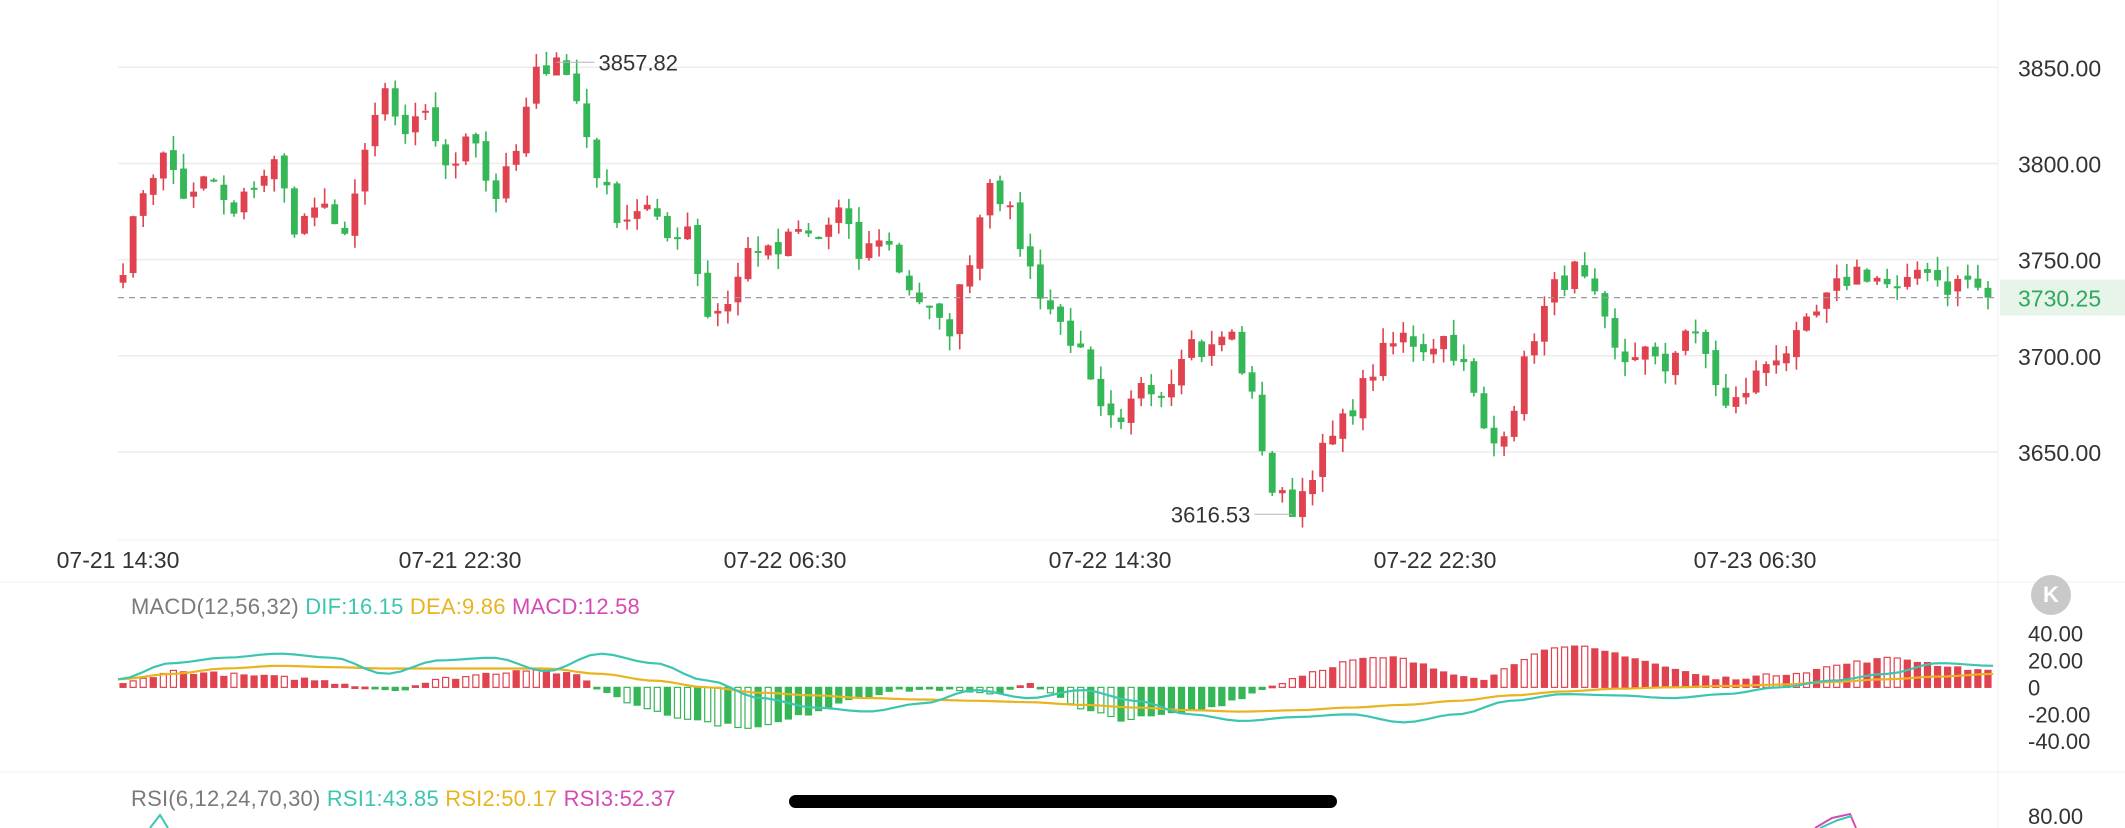 The image size is (2125, 828). Describe the element at coordinates (226, 798) in the screenshot. I see `rsi-params: RSI(6,12,24,70,30)` at that location.